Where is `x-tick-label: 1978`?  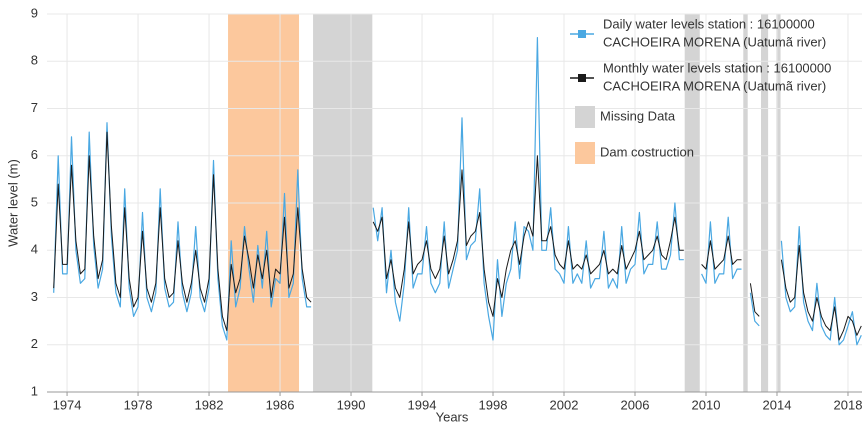
x-tick-label: 1978 is located at coordinates (138, 404).